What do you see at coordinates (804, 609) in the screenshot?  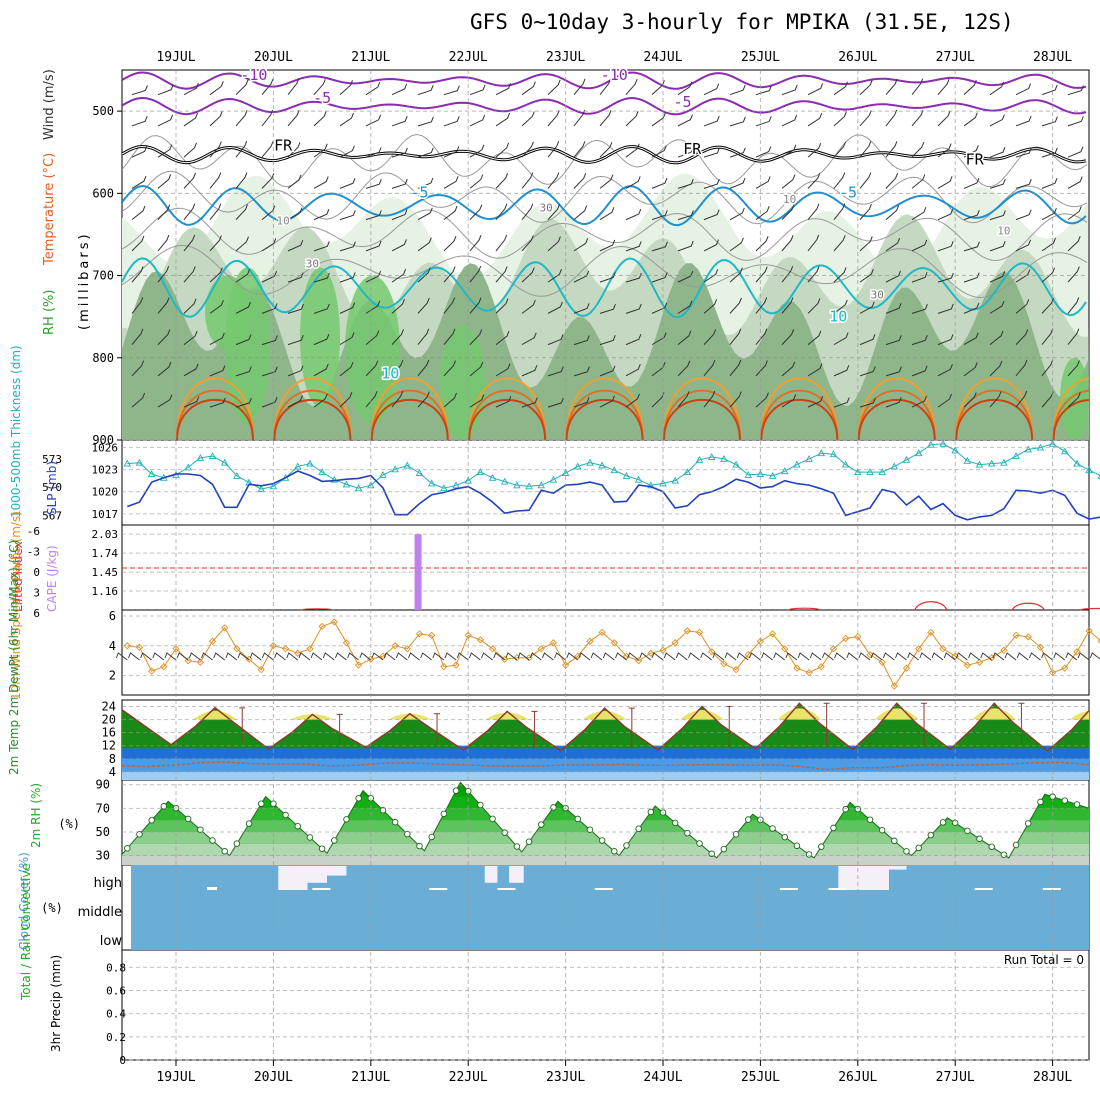 I see `lifted-index-mark` at bounding box center [804, 609].